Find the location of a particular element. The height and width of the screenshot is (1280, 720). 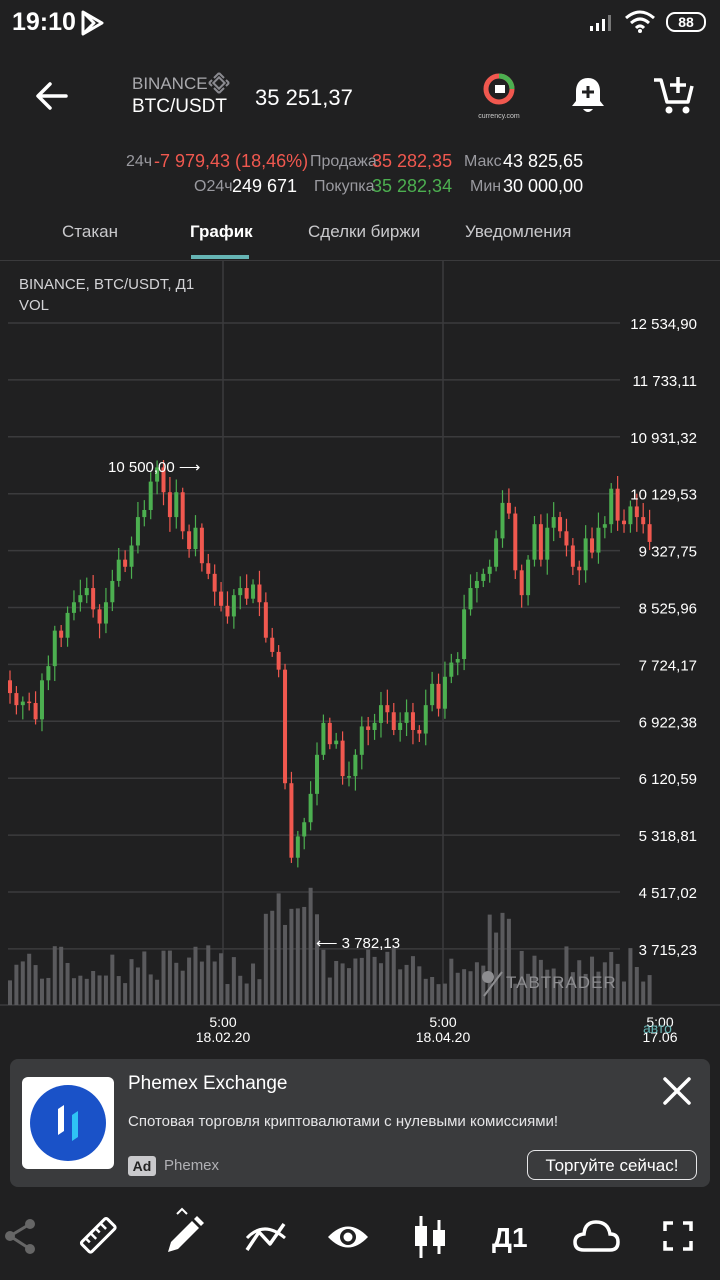

battery-indicator: 88 is located at coordinates (686, 22).